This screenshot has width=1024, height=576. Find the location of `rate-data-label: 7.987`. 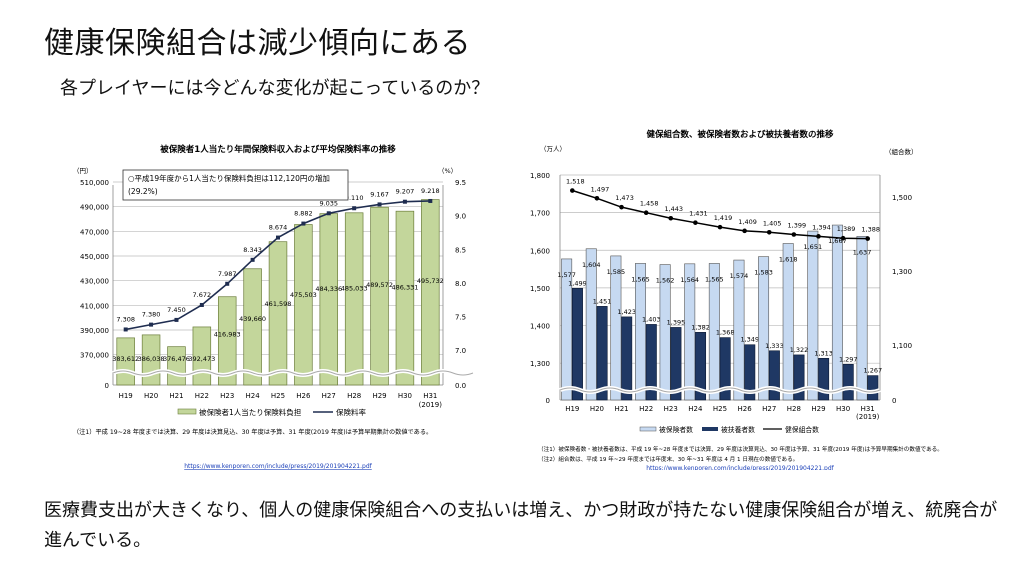

rate-data-label: 7.987 is located at coordinates (227, 274).